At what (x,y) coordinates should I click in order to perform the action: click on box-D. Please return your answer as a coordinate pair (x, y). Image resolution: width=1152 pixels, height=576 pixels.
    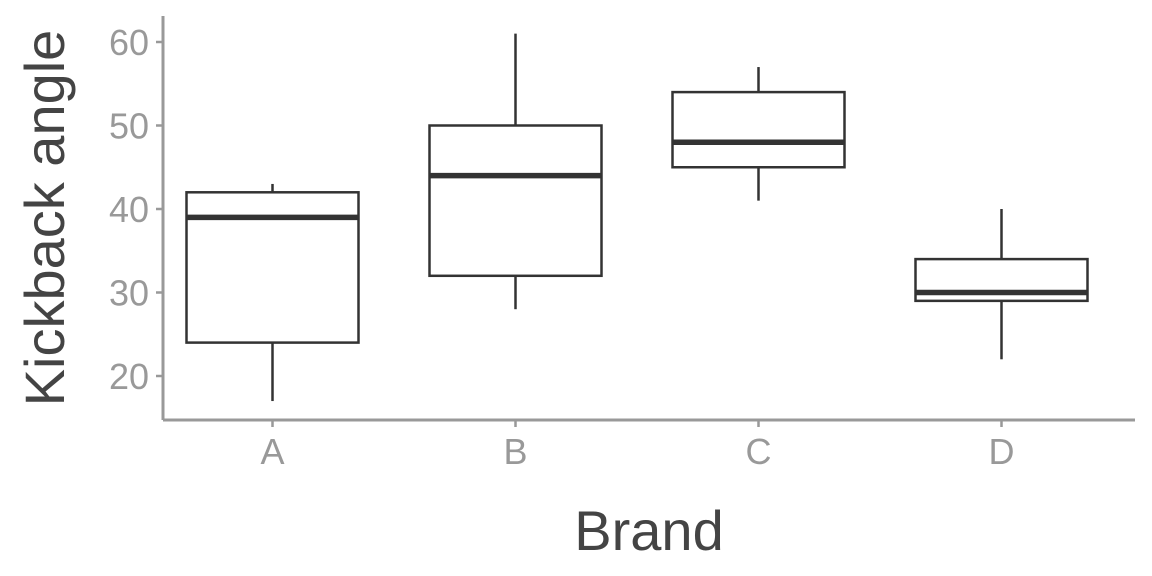
    Looking at the image, I should click on (1001, 284).